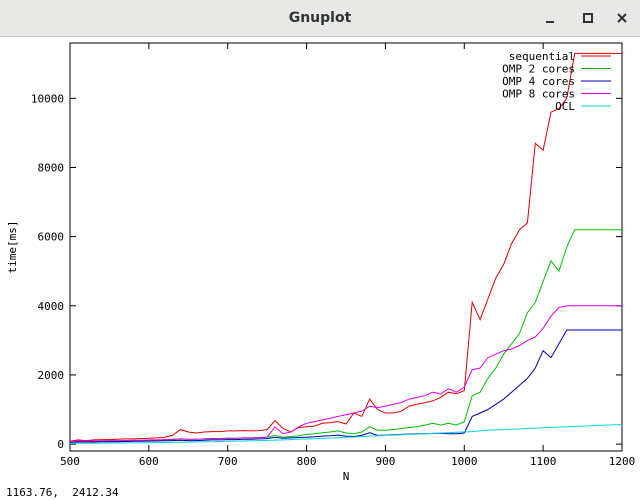 The width and height of the screenshot is (640, 500). Describe the element at coordinates (60, 444) in the screenshot. I see `y-tick-label: 0` at that location.